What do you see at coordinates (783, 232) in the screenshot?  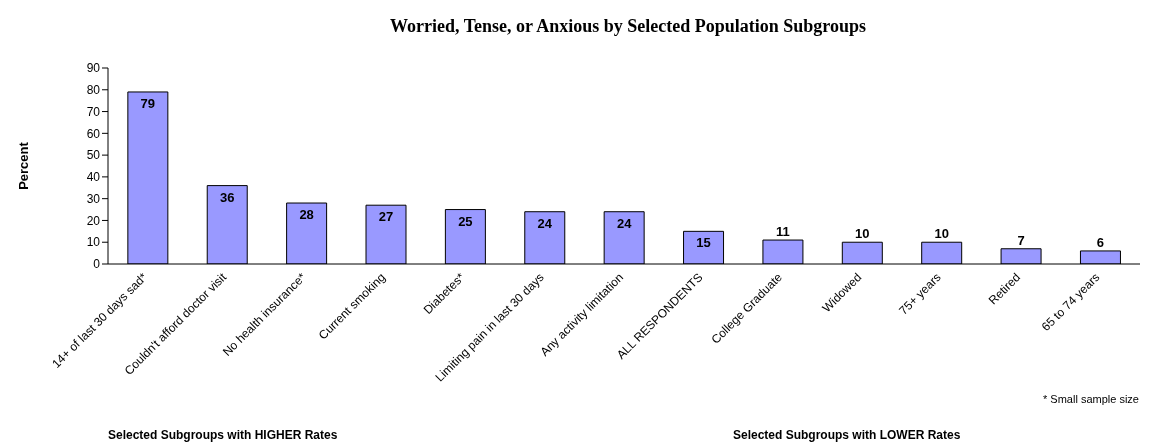 I see `data-label: 11` at bounding box center [783, 232].